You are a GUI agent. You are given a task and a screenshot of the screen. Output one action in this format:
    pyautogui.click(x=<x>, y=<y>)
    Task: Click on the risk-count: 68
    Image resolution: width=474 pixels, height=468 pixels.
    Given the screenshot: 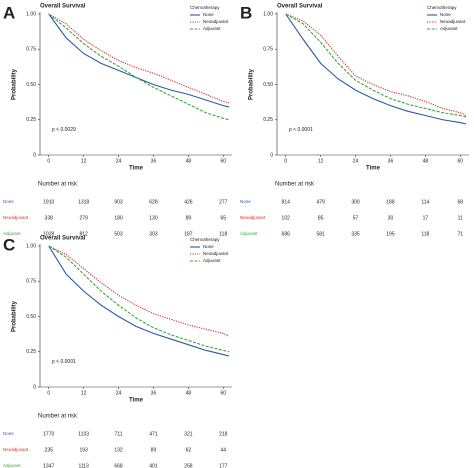 What is the action you would take?
    pyautogui.click(x=460, y=202)
    